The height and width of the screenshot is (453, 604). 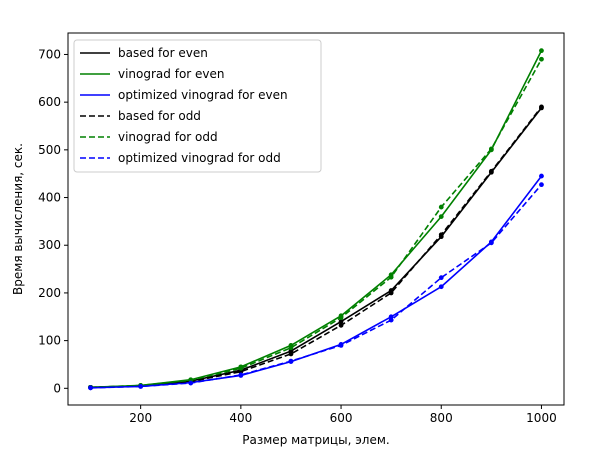 I want to click on data-point-based-for-even, so click(x=341, y=321).